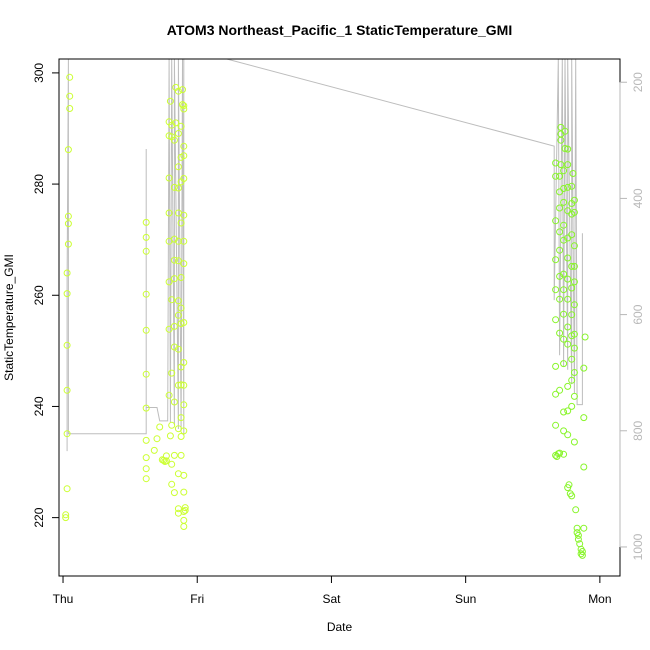  I want to click on right-y-tick-label: 1000, so click(638, 546).